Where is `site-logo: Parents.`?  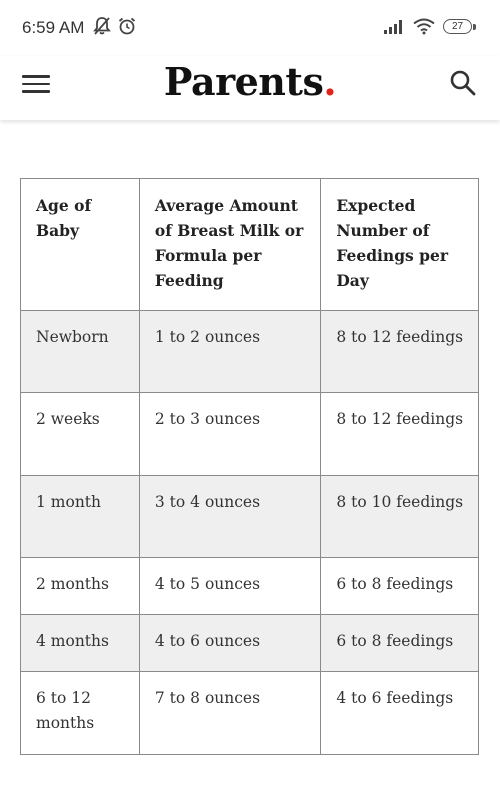 site-logo: Parents. is located at coordinates (250, 81).